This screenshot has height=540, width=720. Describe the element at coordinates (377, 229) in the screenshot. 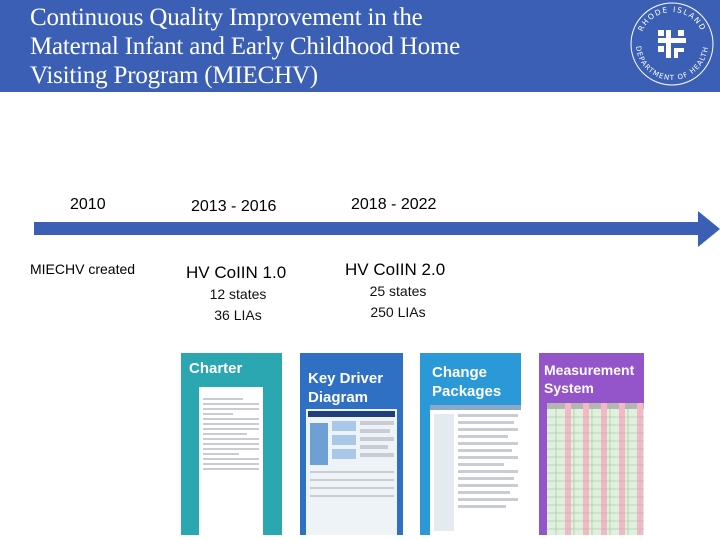

I see `timeline-arrow` at that location.